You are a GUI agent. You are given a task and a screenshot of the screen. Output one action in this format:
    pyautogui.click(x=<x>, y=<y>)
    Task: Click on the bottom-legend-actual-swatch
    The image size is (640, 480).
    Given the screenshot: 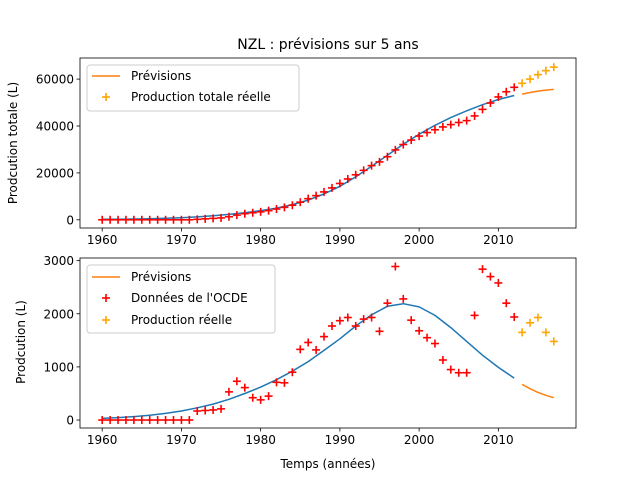 What is the action you would take?
    pyautogui.click(x=106, y=320)
    